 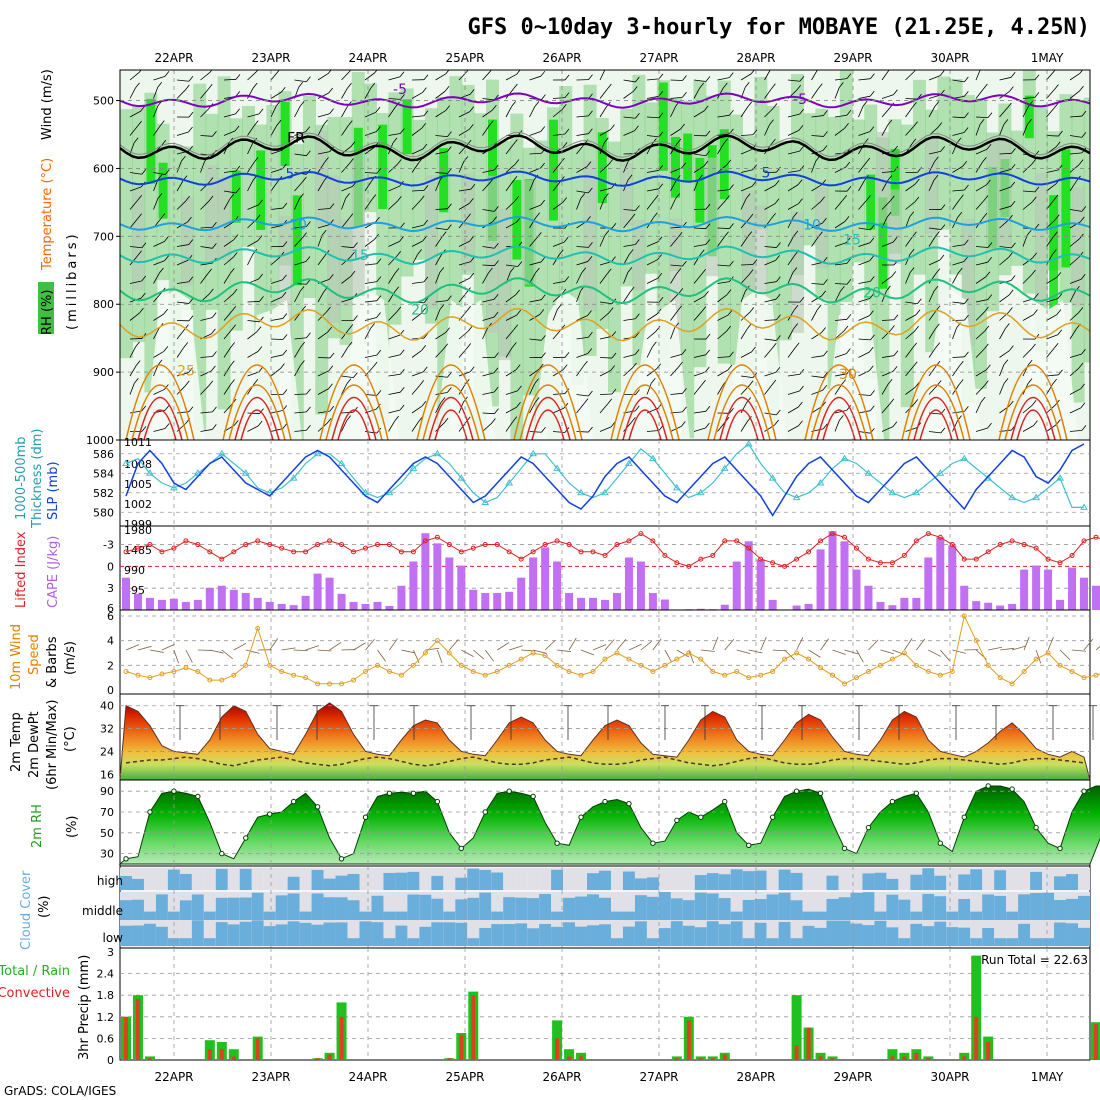 I want to click on upper-tick-0: 500, so click(x=103, y=101).